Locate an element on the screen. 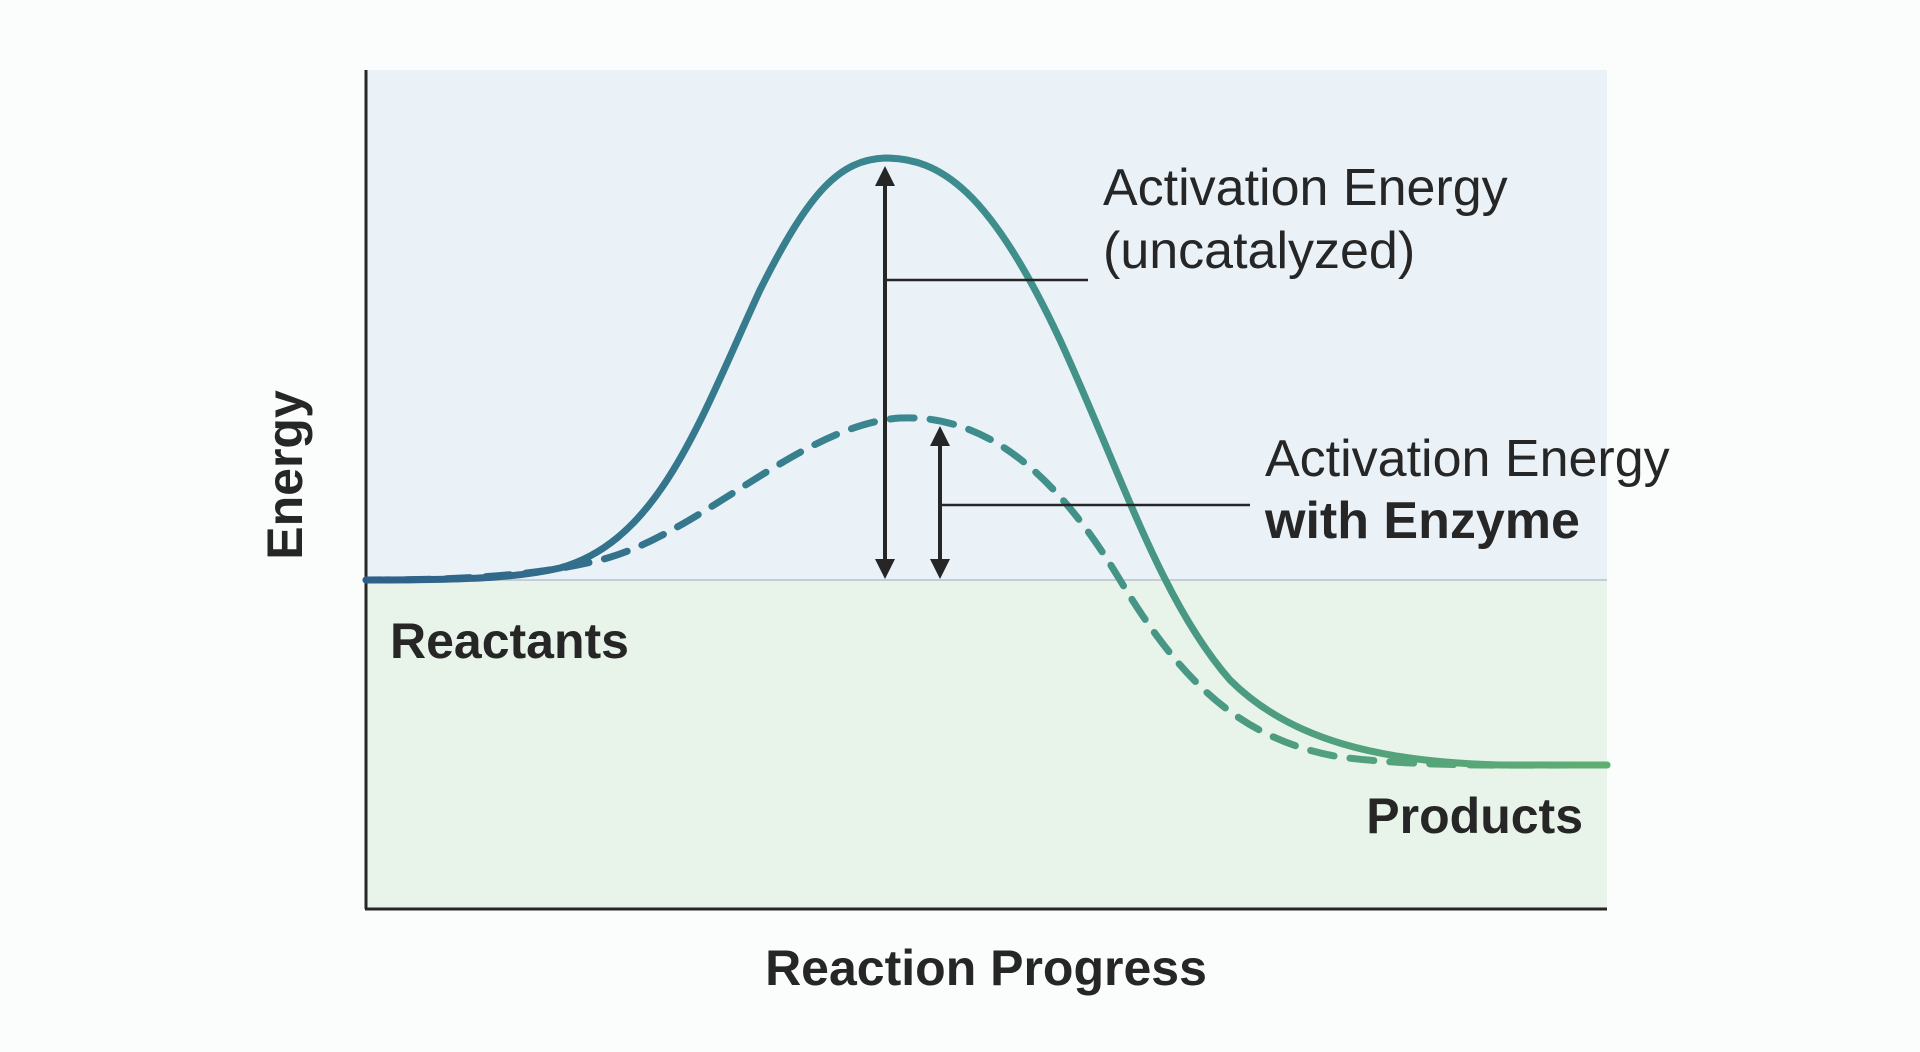 Image resolution: width=1920 pixels, height=1052 pixels. enzyme-label-line1: Activation Energy is located at coordinates (1467, 459).